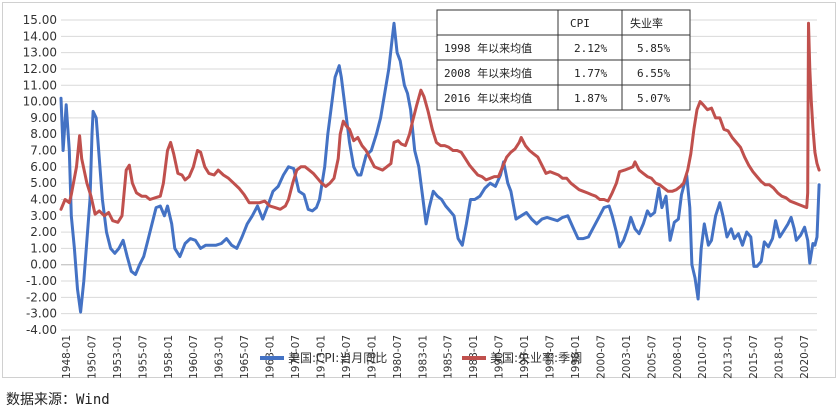  I want to click on y-tick-label: 15.00, so click(40, 20).